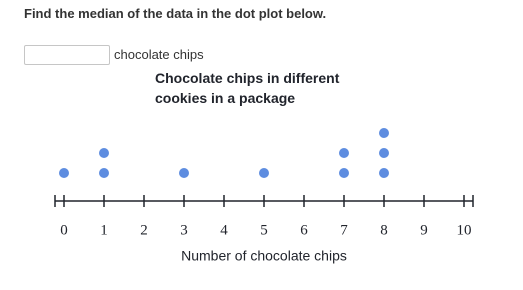  I want to click on x-tick-label: 3, so click(184, 230).